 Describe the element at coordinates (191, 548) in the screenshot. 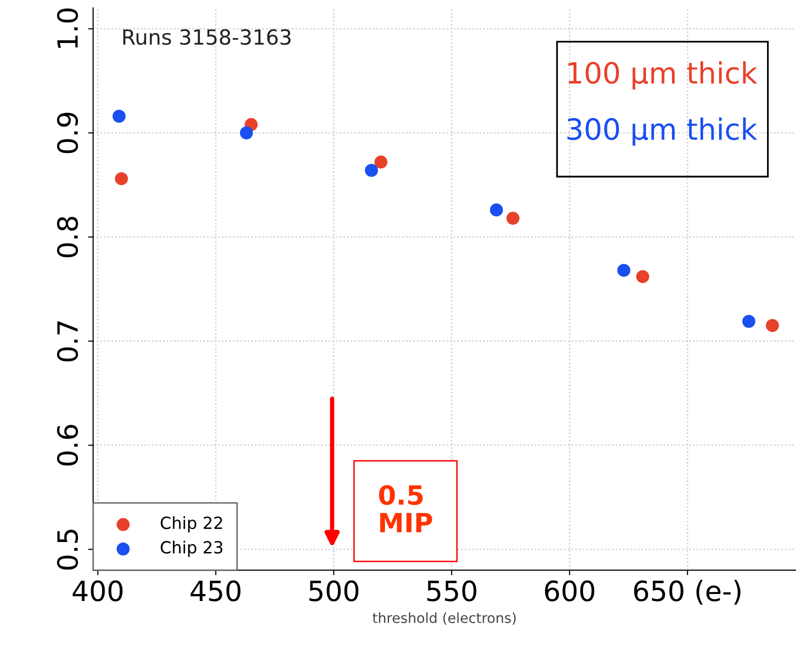

I see `legend-label: Chip 23` at that location.